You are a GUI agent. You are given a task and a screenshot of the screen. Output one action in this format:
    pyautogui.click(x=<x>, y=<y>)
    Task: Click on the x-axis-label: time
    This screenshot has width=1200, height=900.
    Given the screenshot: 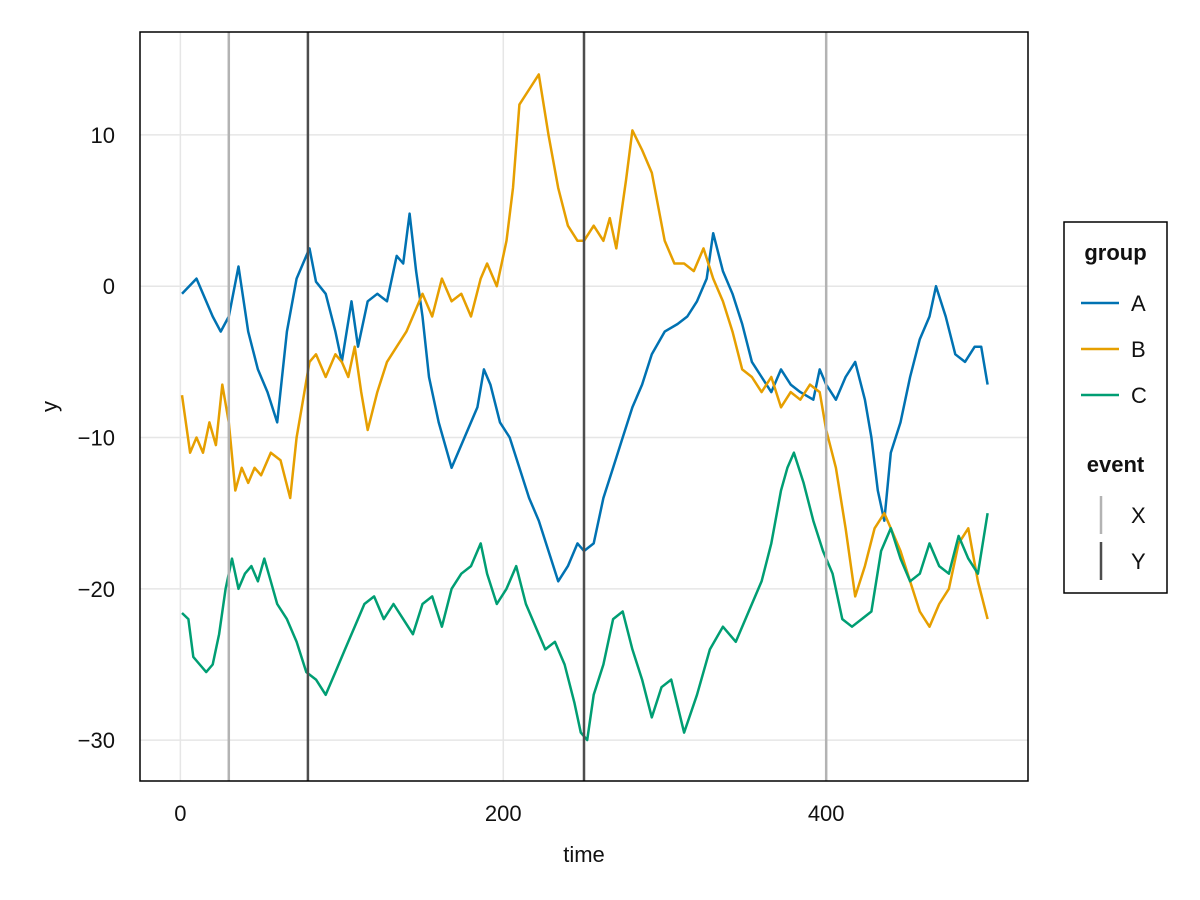 What is the action you would take?
    pyautogui.click(x=584, y=854)
    